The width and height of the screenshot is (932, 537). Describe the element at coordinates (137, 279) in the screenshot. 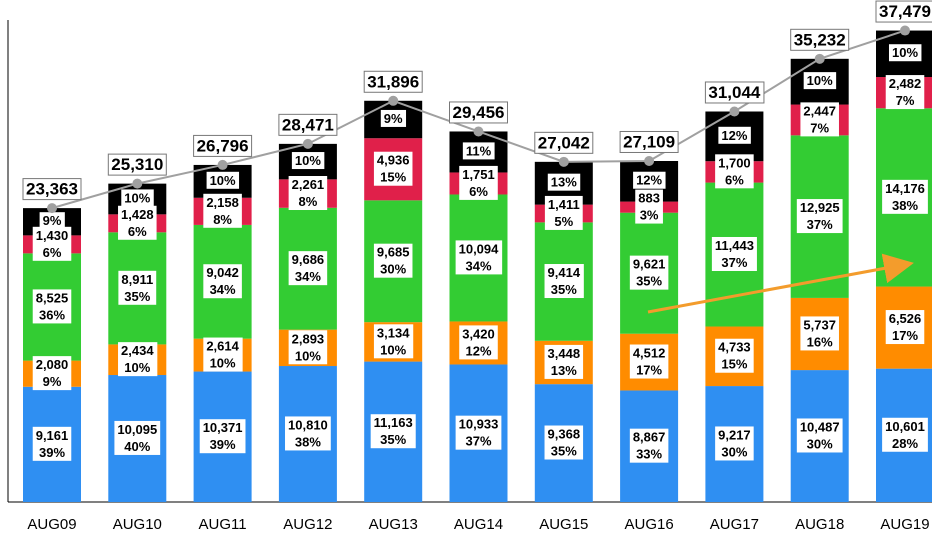

I see `value-label: 8,911` at that location.